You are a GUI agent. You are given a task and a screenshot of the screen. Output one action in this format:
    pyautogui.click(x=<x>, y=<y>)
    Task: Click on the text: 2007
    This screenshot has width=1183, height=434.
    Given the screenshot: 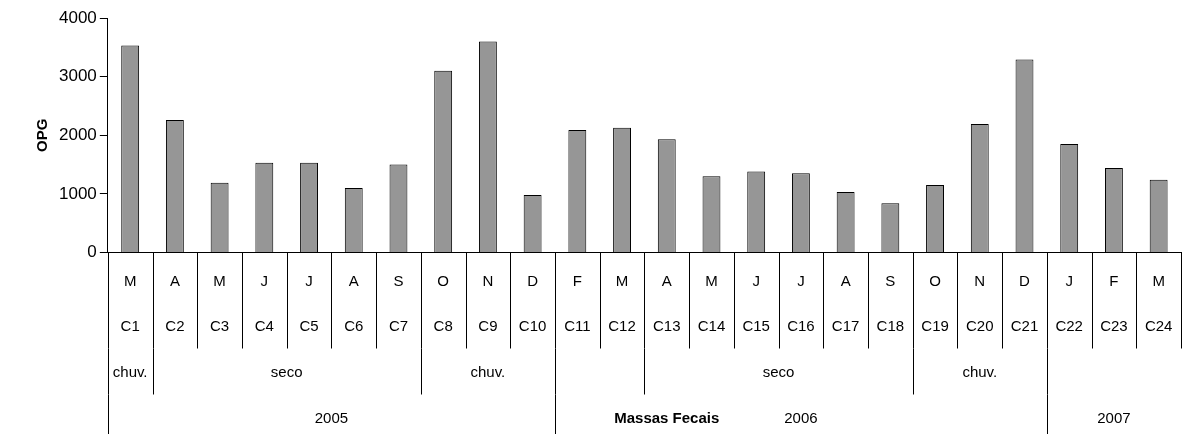 What is the action you would take?
    pyautogui.click(x=1114, y=417)
    